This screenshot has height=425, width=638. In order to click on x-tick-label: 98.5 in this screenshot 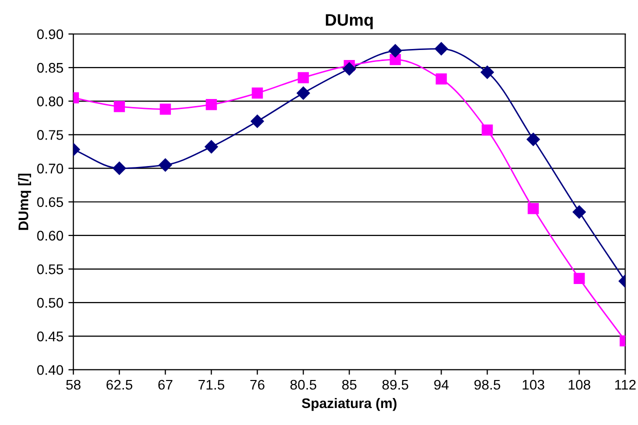, I will do `click(487, 385)`.